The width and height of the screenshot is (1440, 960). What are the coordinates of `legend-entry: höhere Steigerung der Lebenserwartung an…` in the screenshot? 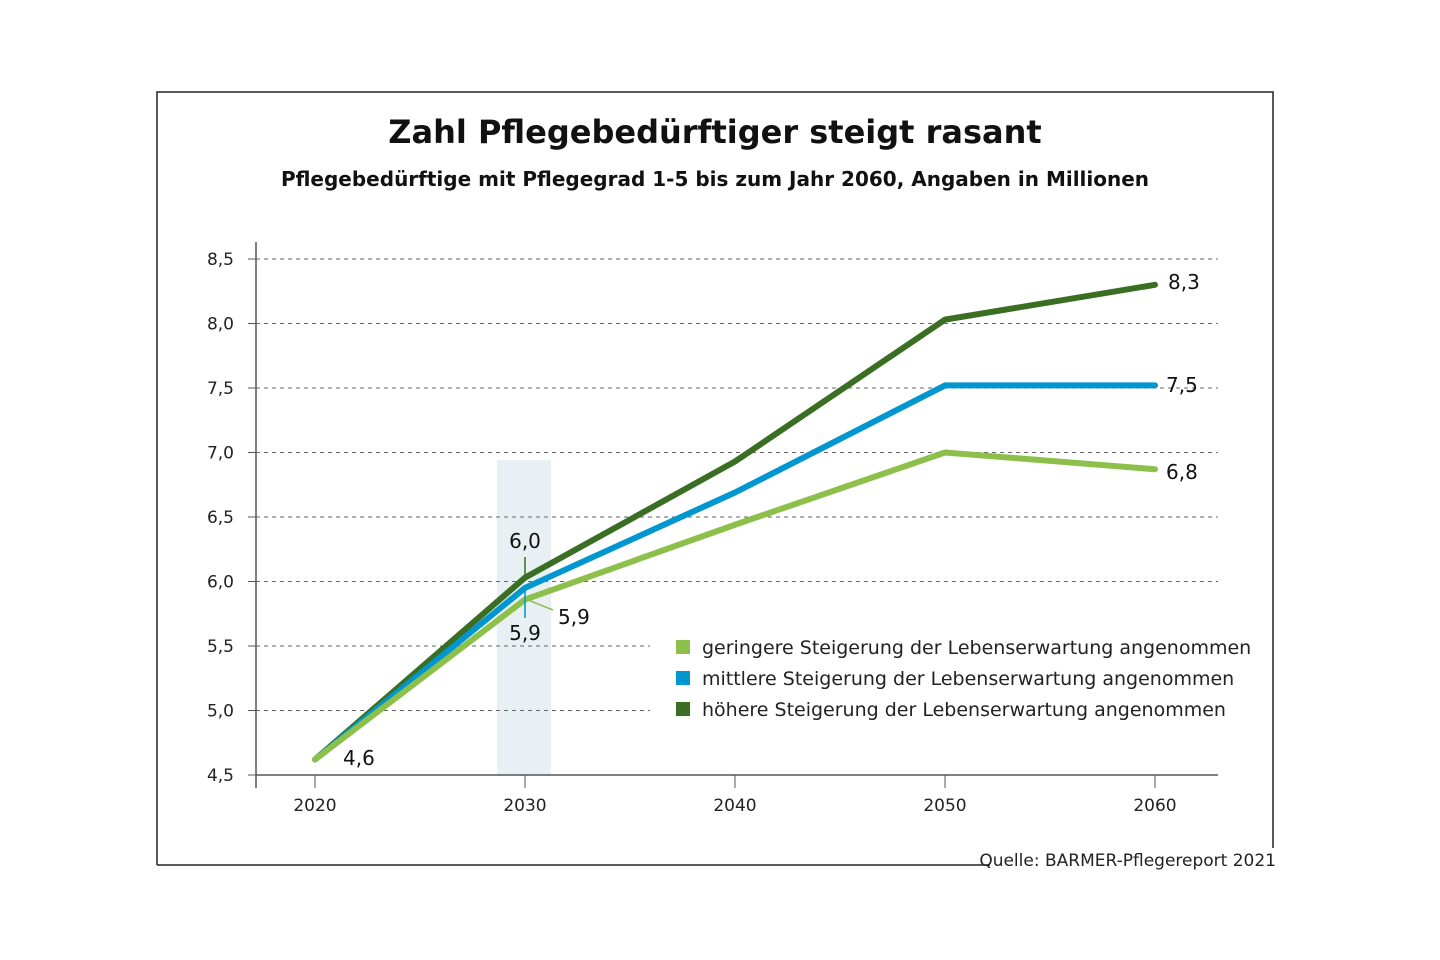 It's located at (964, 710).